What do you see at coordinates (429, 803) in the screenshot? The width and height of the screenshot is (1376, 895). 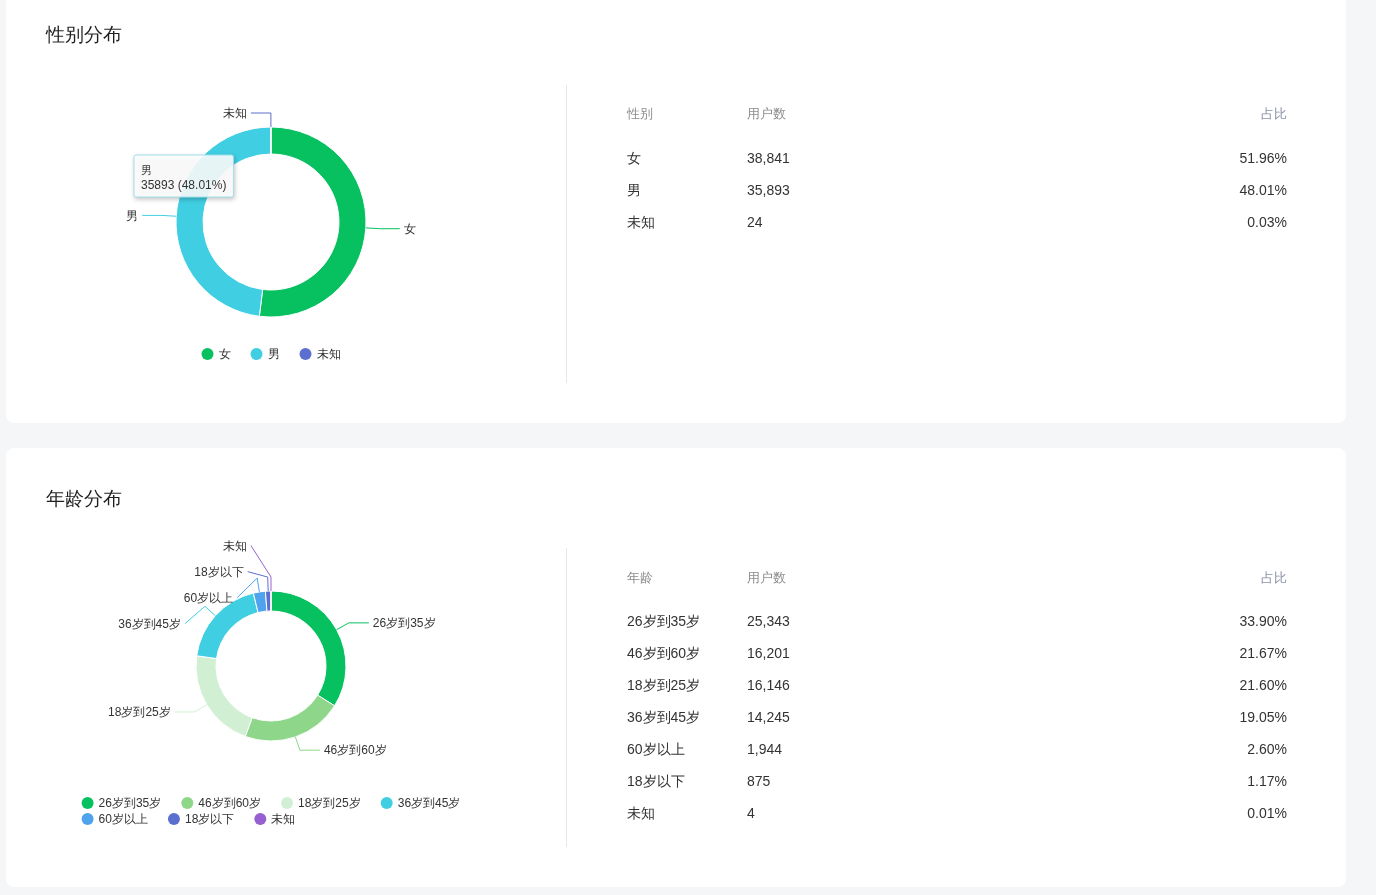 I see `legend-label: 36岁到45岁` at bounding box center [429, 803].